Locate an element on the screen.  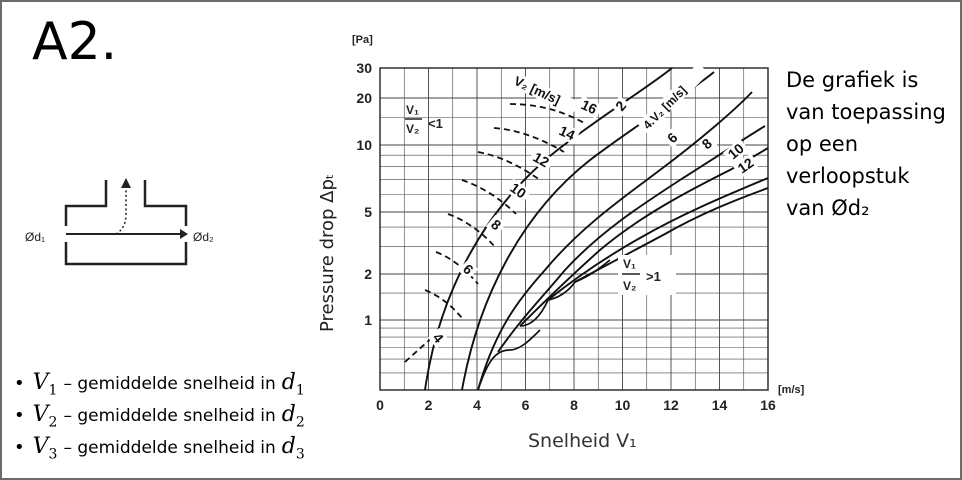
ratio-low-value: <1 is located at coordinates (435, 123).